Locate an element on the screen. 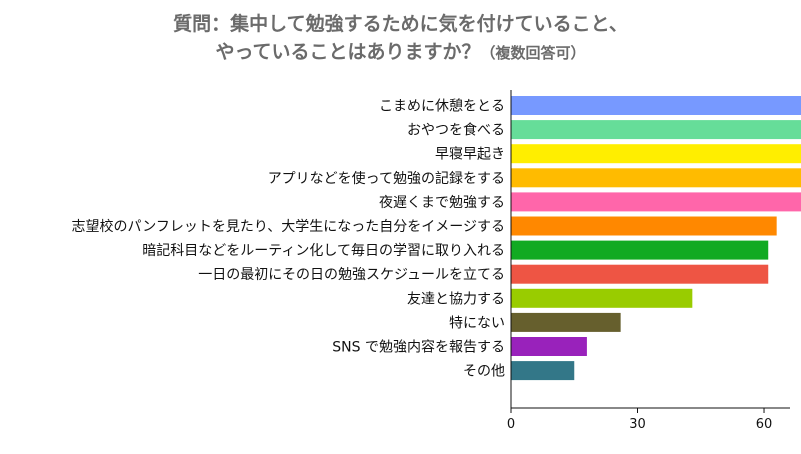 Image resolution: width=801 pixels, height=454 pixels. category-label-6: 志望校のパンフレットを見たり、大学生になった自分をイメージする is located at coordinates (288, 226).